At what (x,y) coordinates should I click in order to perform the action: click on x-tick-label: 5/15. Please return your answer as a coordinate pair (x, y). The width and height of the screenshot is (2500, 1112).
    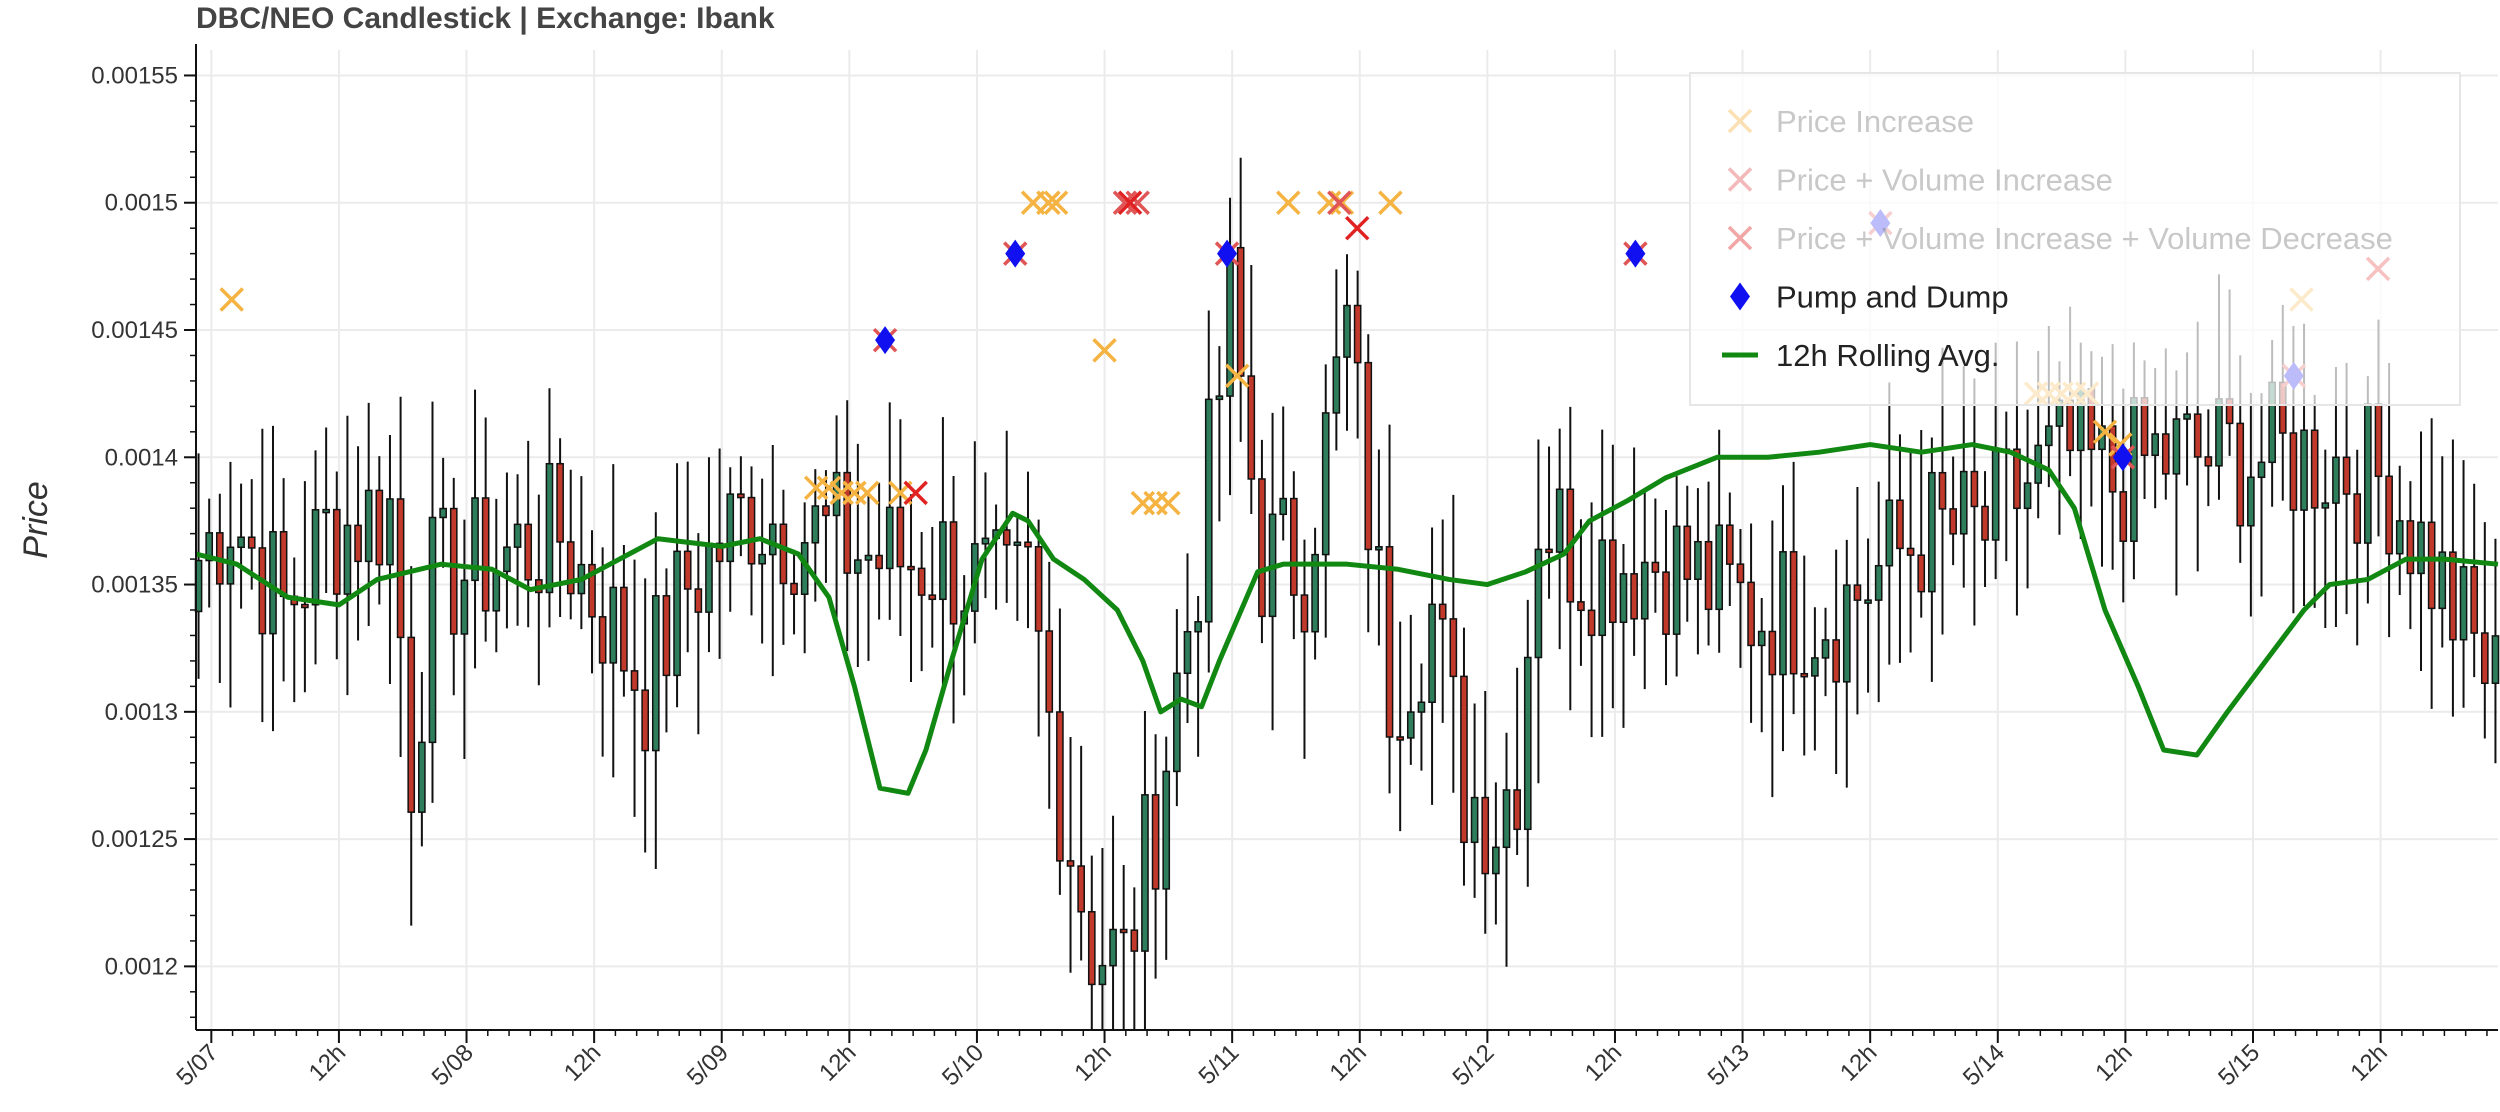
    Looking at the image, I should click on (2239, 1065).